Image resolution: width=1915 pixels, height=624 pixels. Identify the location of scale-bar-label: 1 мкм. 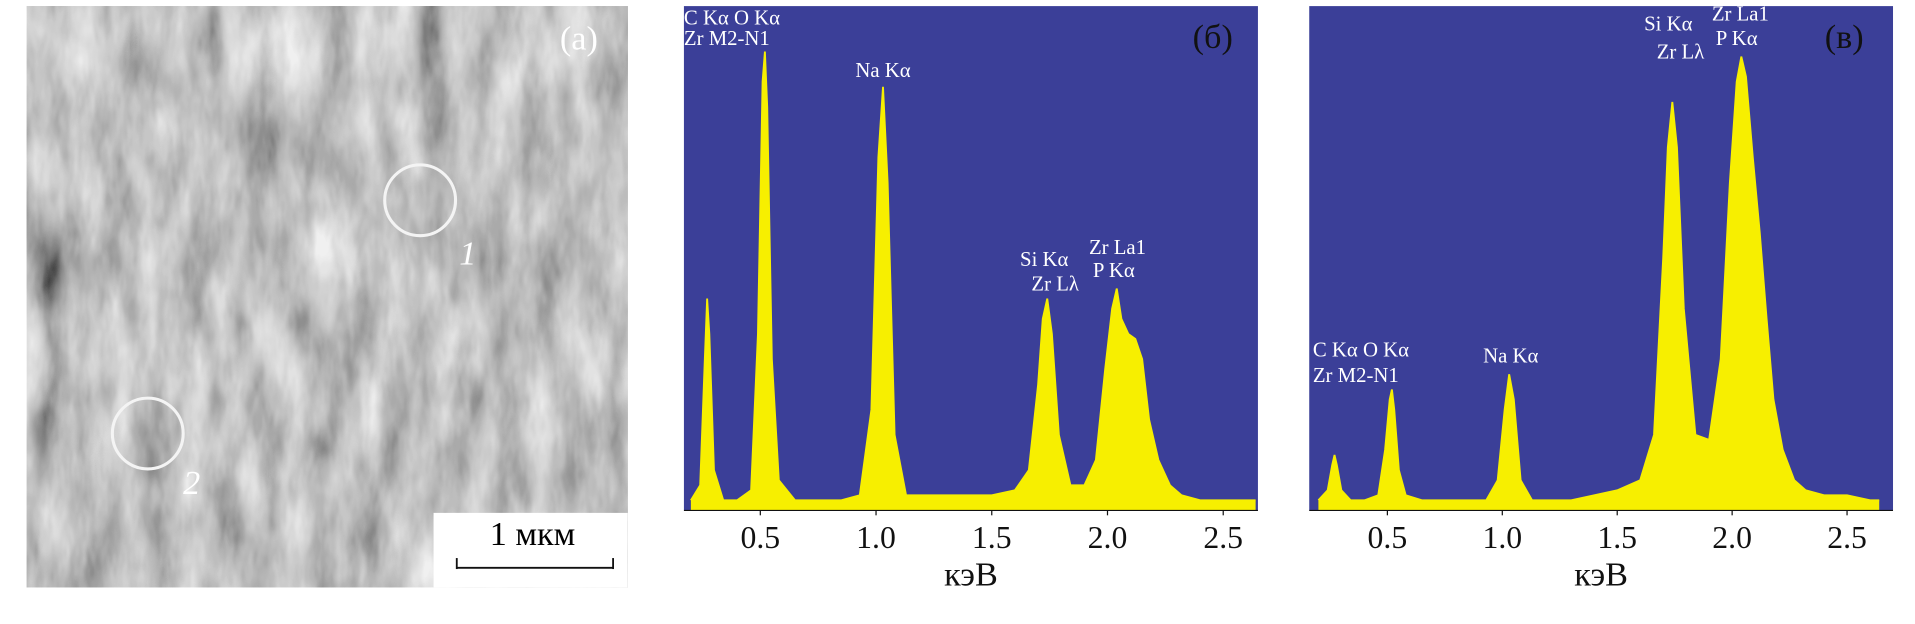
(533, 534).